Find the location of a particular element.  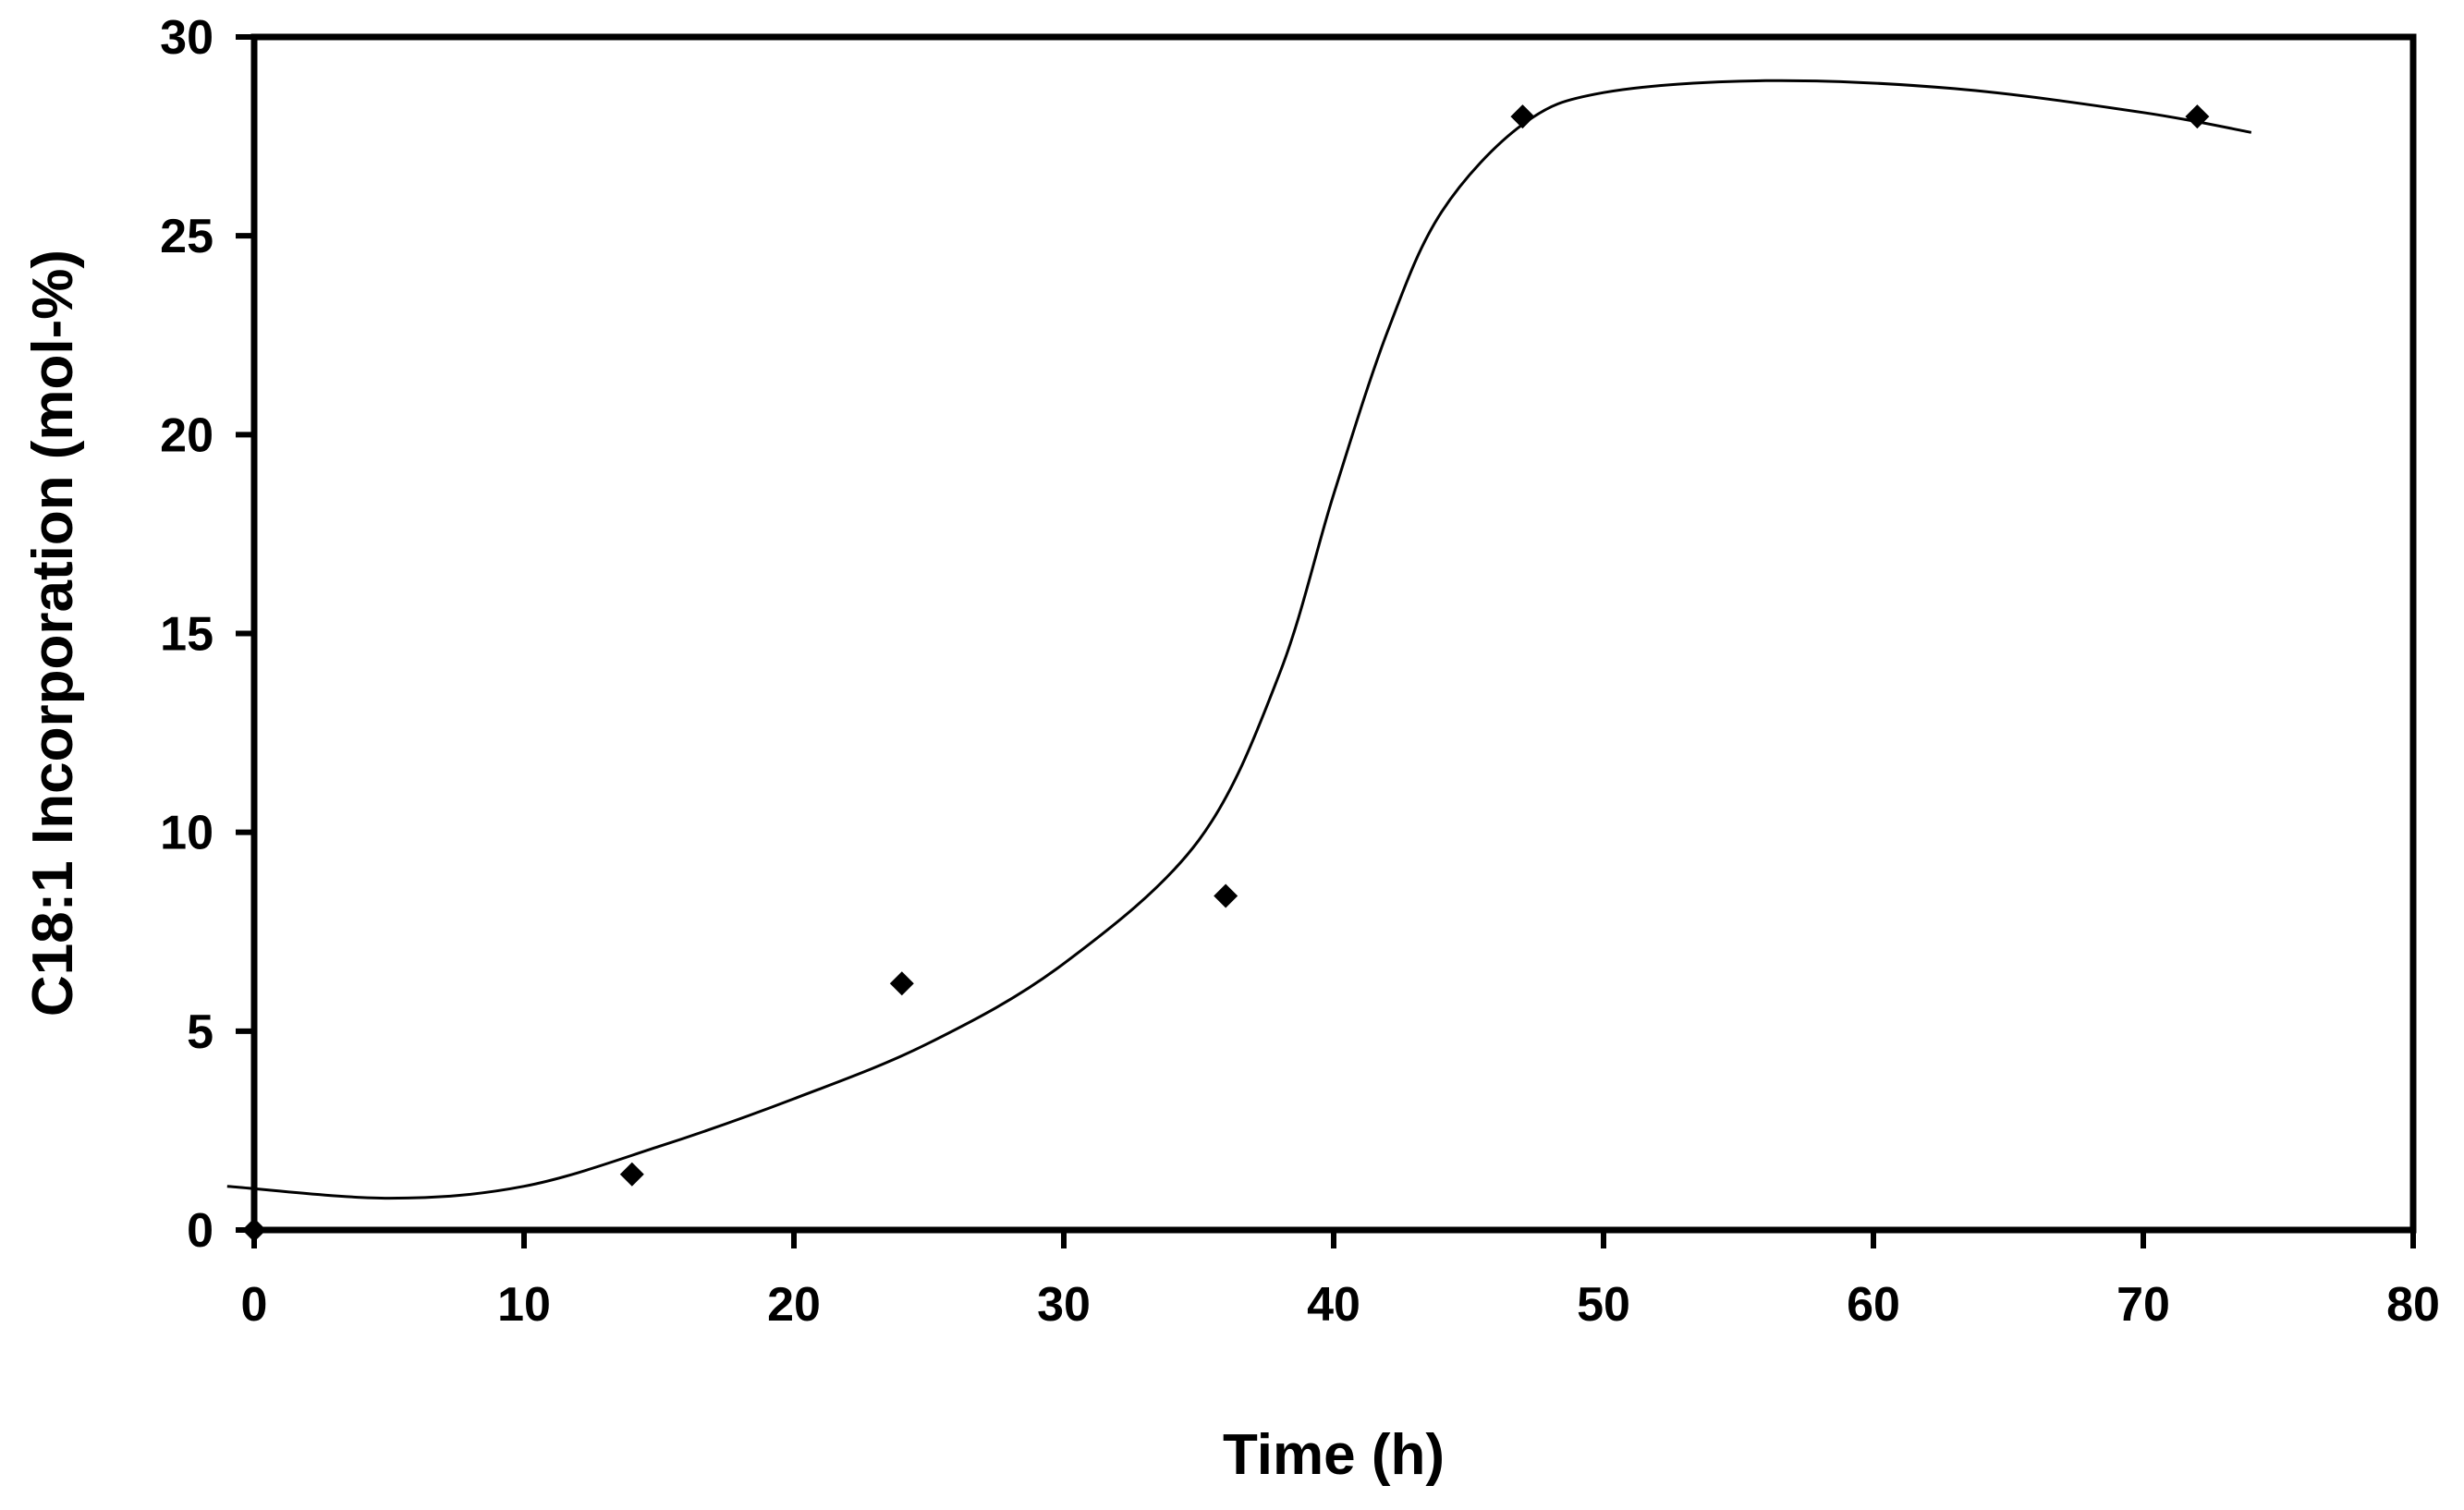

x-tick-label: 50 is located at coordinates (1603, 1305).